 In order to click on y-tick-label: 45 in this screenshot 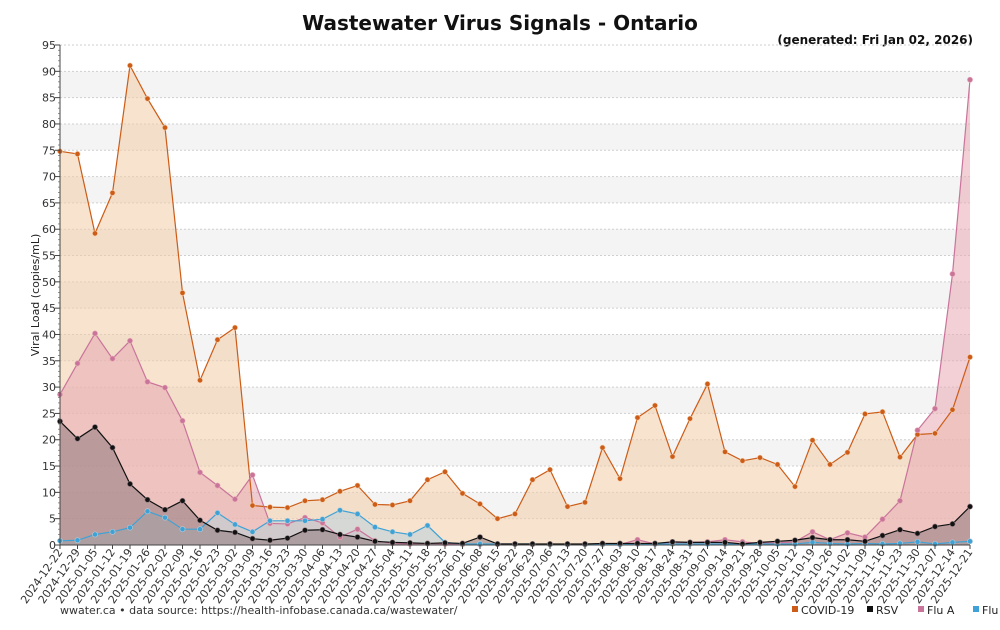, I will do `click(49, 308)`.